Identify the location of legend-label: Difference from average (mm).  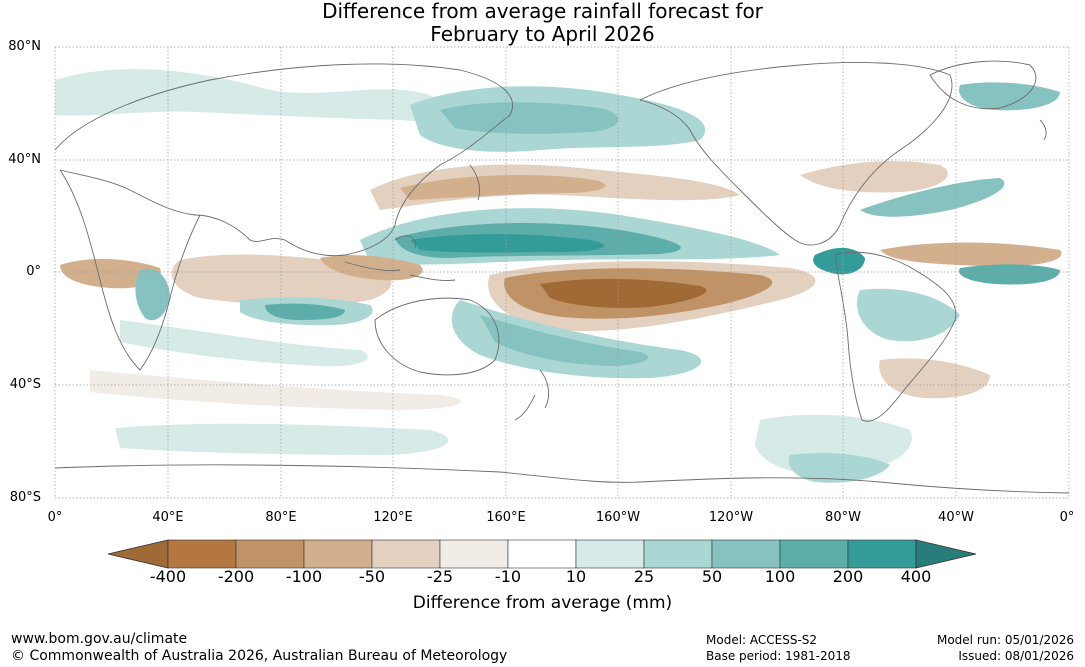
(542, 603).